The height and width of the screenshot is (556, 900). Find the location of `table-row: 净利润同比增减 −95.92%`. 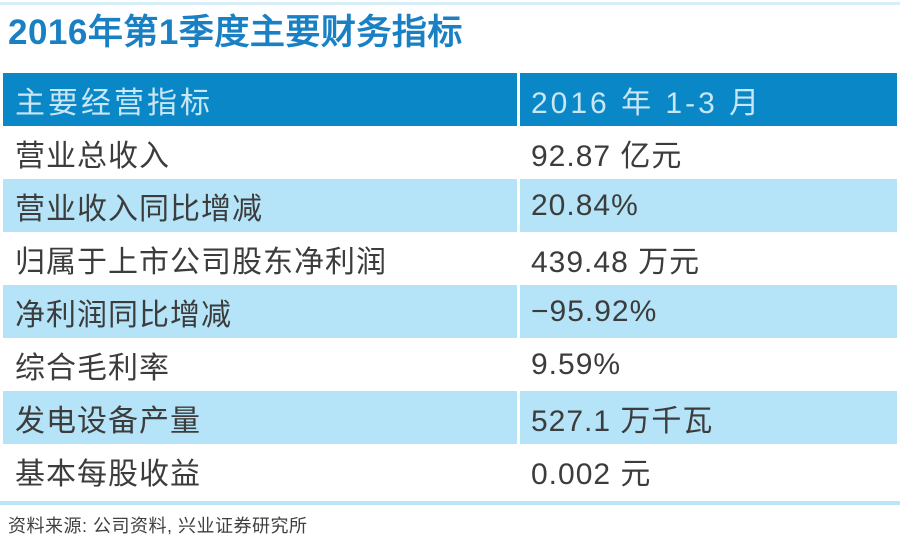

table-row: 净利润同比增减 −95.92% is located at coordinates (450, 311).